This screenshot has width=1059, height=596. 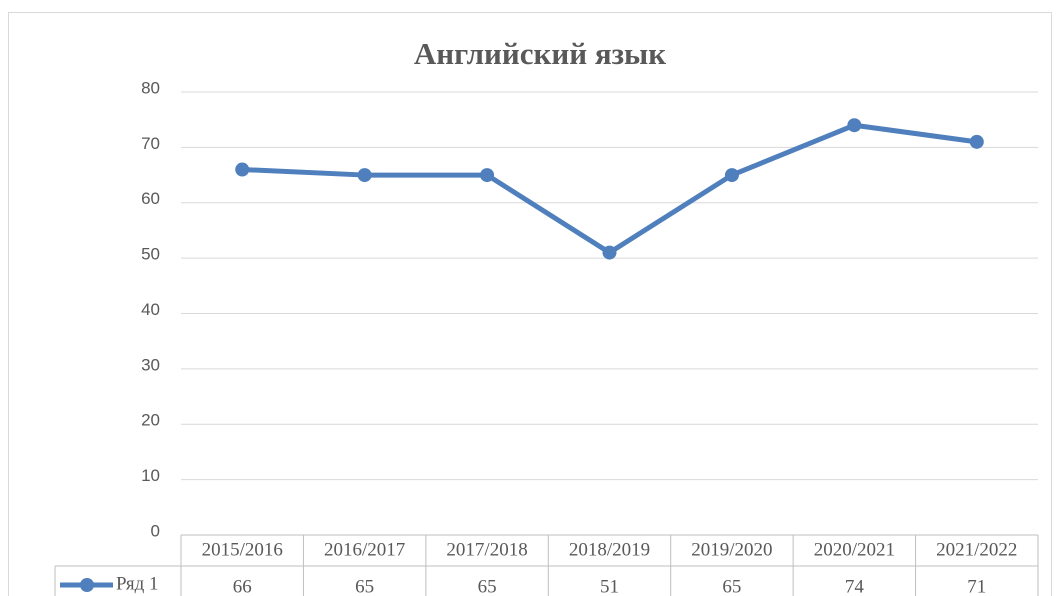 What do you see at coordinates (242, 586) in the screenshot?
I see `table-value: 66` at bounding box center [242, 586].